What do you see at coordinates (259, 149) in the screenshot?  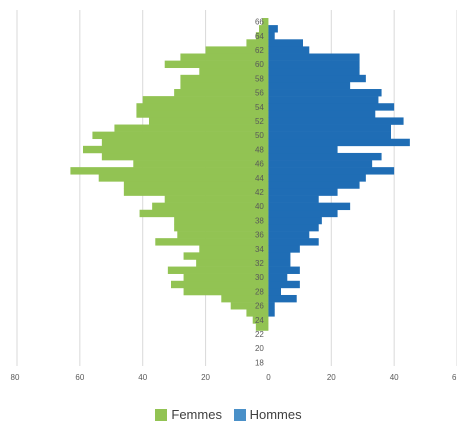 I see `age-label: 48` at bounding box center [259, 149].